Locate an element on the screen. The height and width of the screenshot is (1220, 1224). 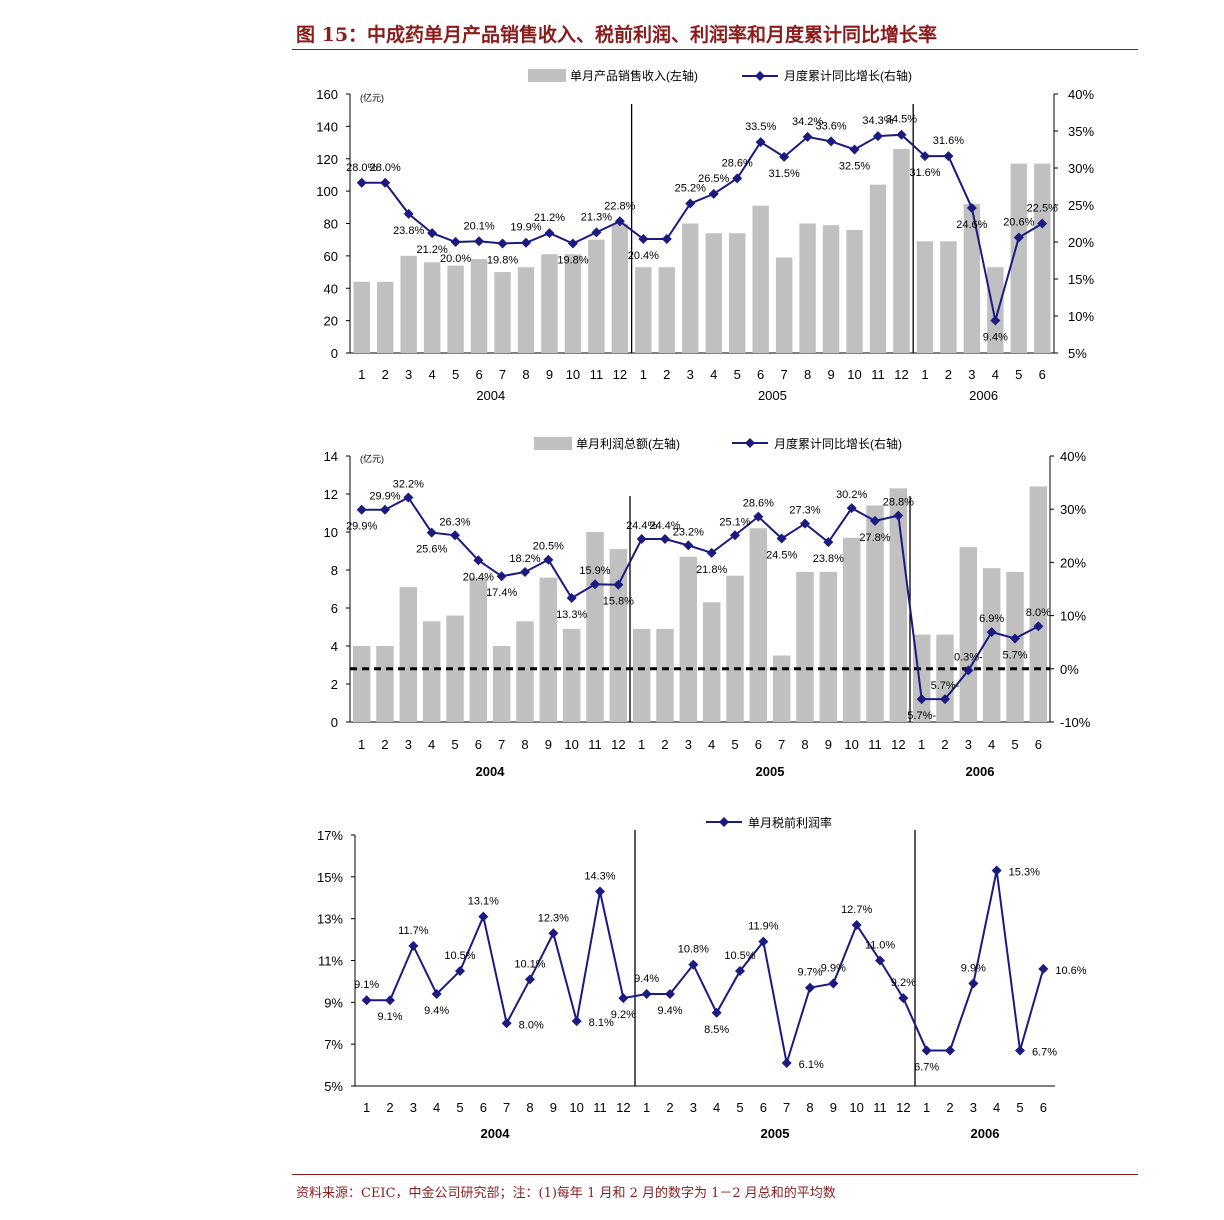
month-label: 4 is located at coordinates (995, 374).